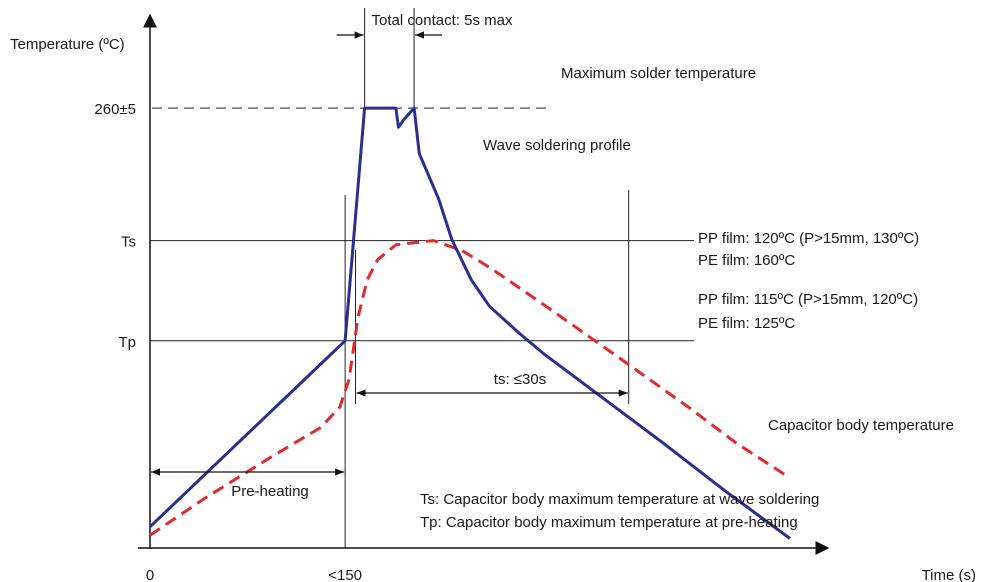 The image size is (981, 582). Describe the element at coordinates (520, 379) in the screenshot. I see `ts-span-label: ts: ≤30s` at that location.